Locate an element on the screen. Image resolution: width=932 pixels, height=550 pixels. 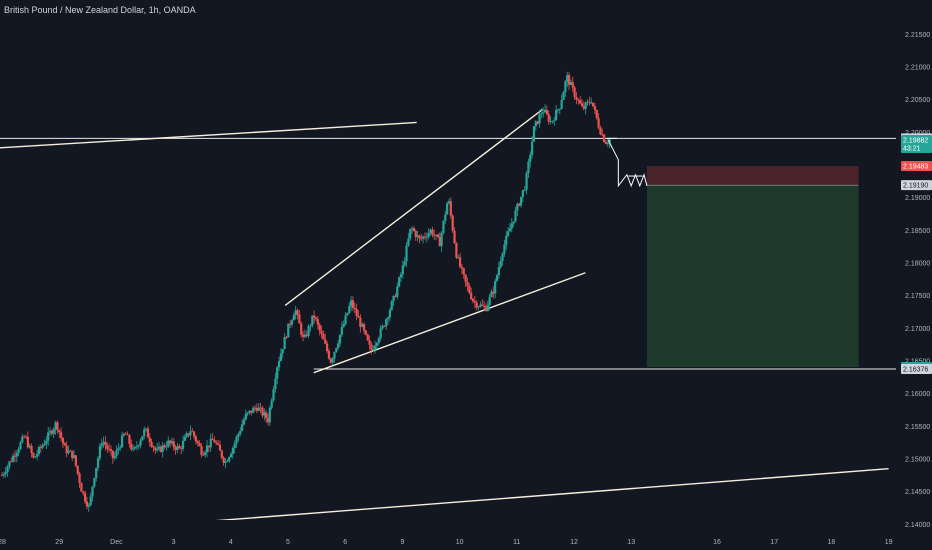
time-tick-label: 4 is located at coordinates (231, 542).